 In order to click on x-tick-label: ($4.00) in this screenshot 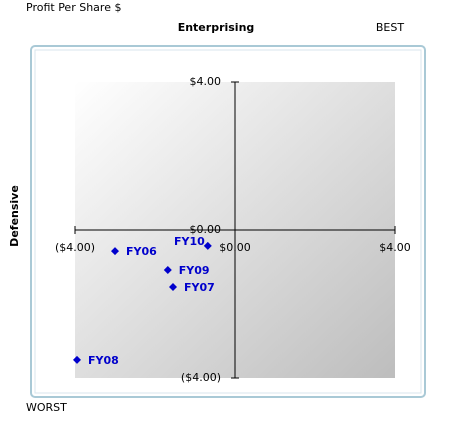, I will do `click(75, 247)`.